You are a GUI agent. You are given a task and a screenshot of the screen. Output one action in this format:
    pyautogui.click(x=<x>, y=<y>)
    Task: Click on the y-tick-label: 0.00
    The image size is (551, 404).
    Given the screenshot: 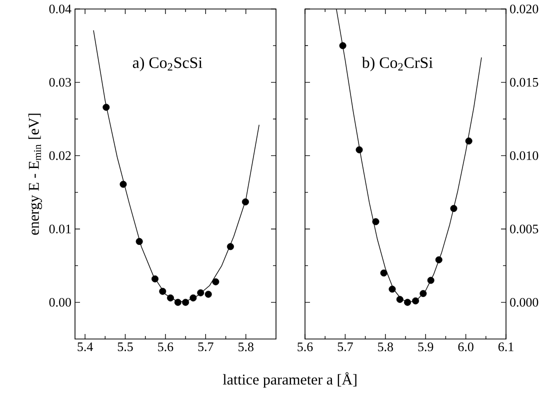 What is the action you would take?
    pyautogui.click(x=60, y=302)
    